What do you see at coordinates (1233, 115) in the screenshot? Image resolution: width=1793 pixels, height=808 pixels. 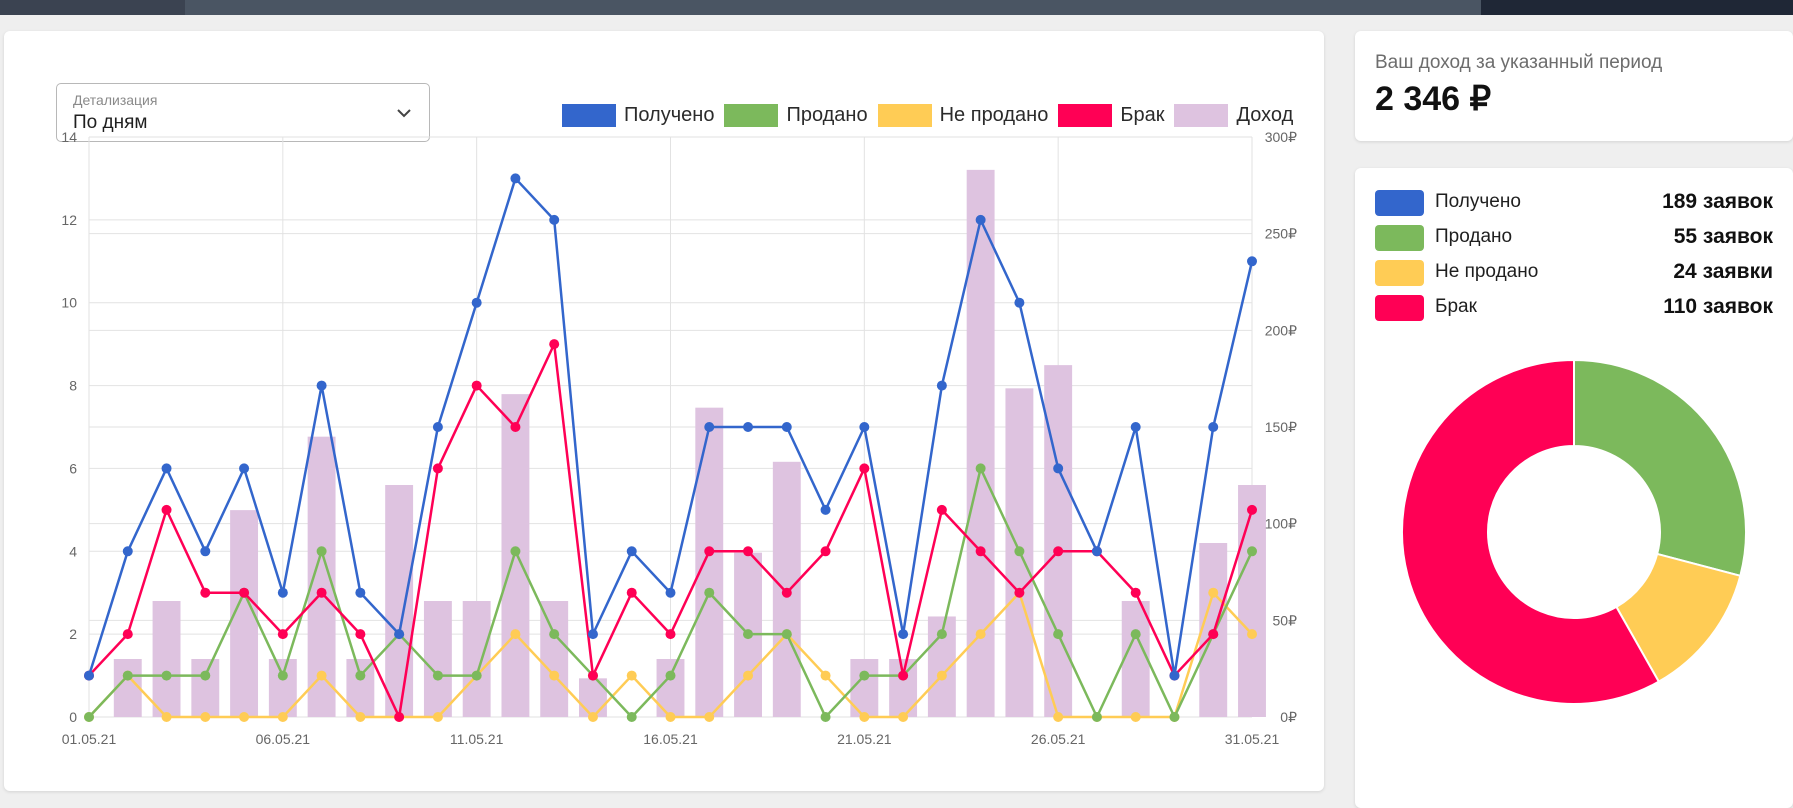 I see `legend-item-income: Доход` at bounding box center [1233, 115].